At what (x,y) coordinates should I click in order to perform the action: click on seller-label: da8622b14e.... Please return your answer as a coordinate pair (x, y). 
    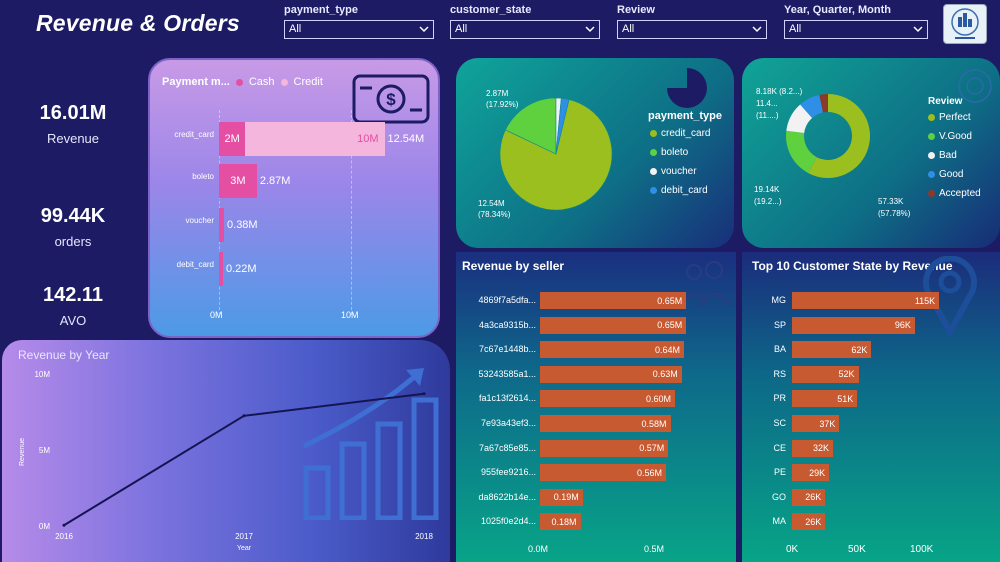
    Looking at the image, I should click on (507, 496).